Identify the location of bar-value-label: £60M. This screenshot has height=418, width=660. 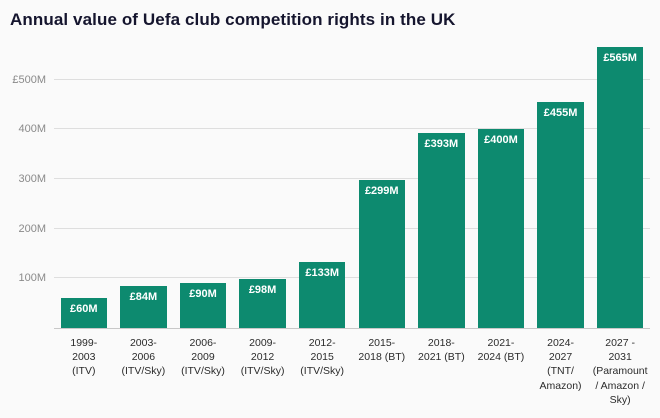
(84, 309).